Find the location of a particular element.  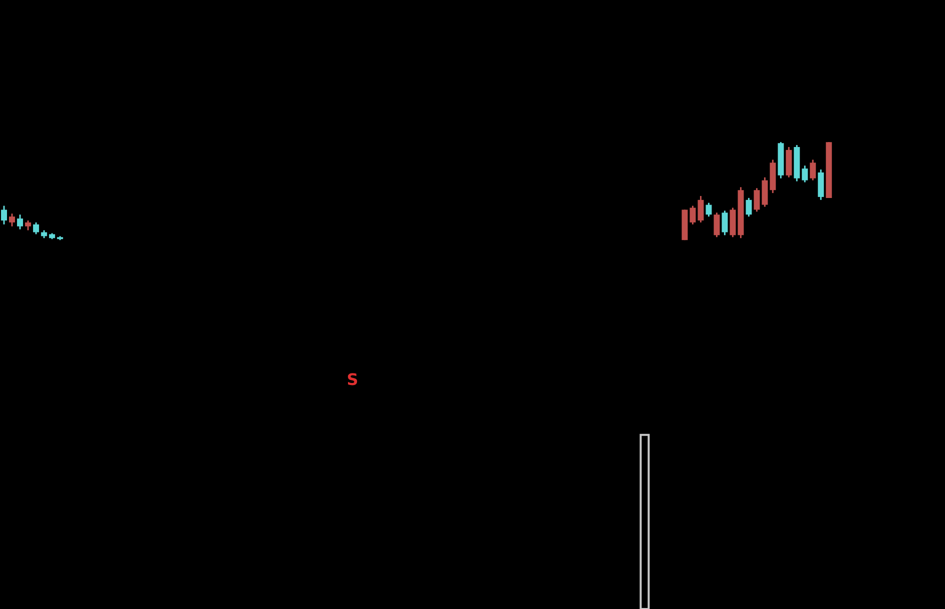

text: S is located at coordinates (352, 379).